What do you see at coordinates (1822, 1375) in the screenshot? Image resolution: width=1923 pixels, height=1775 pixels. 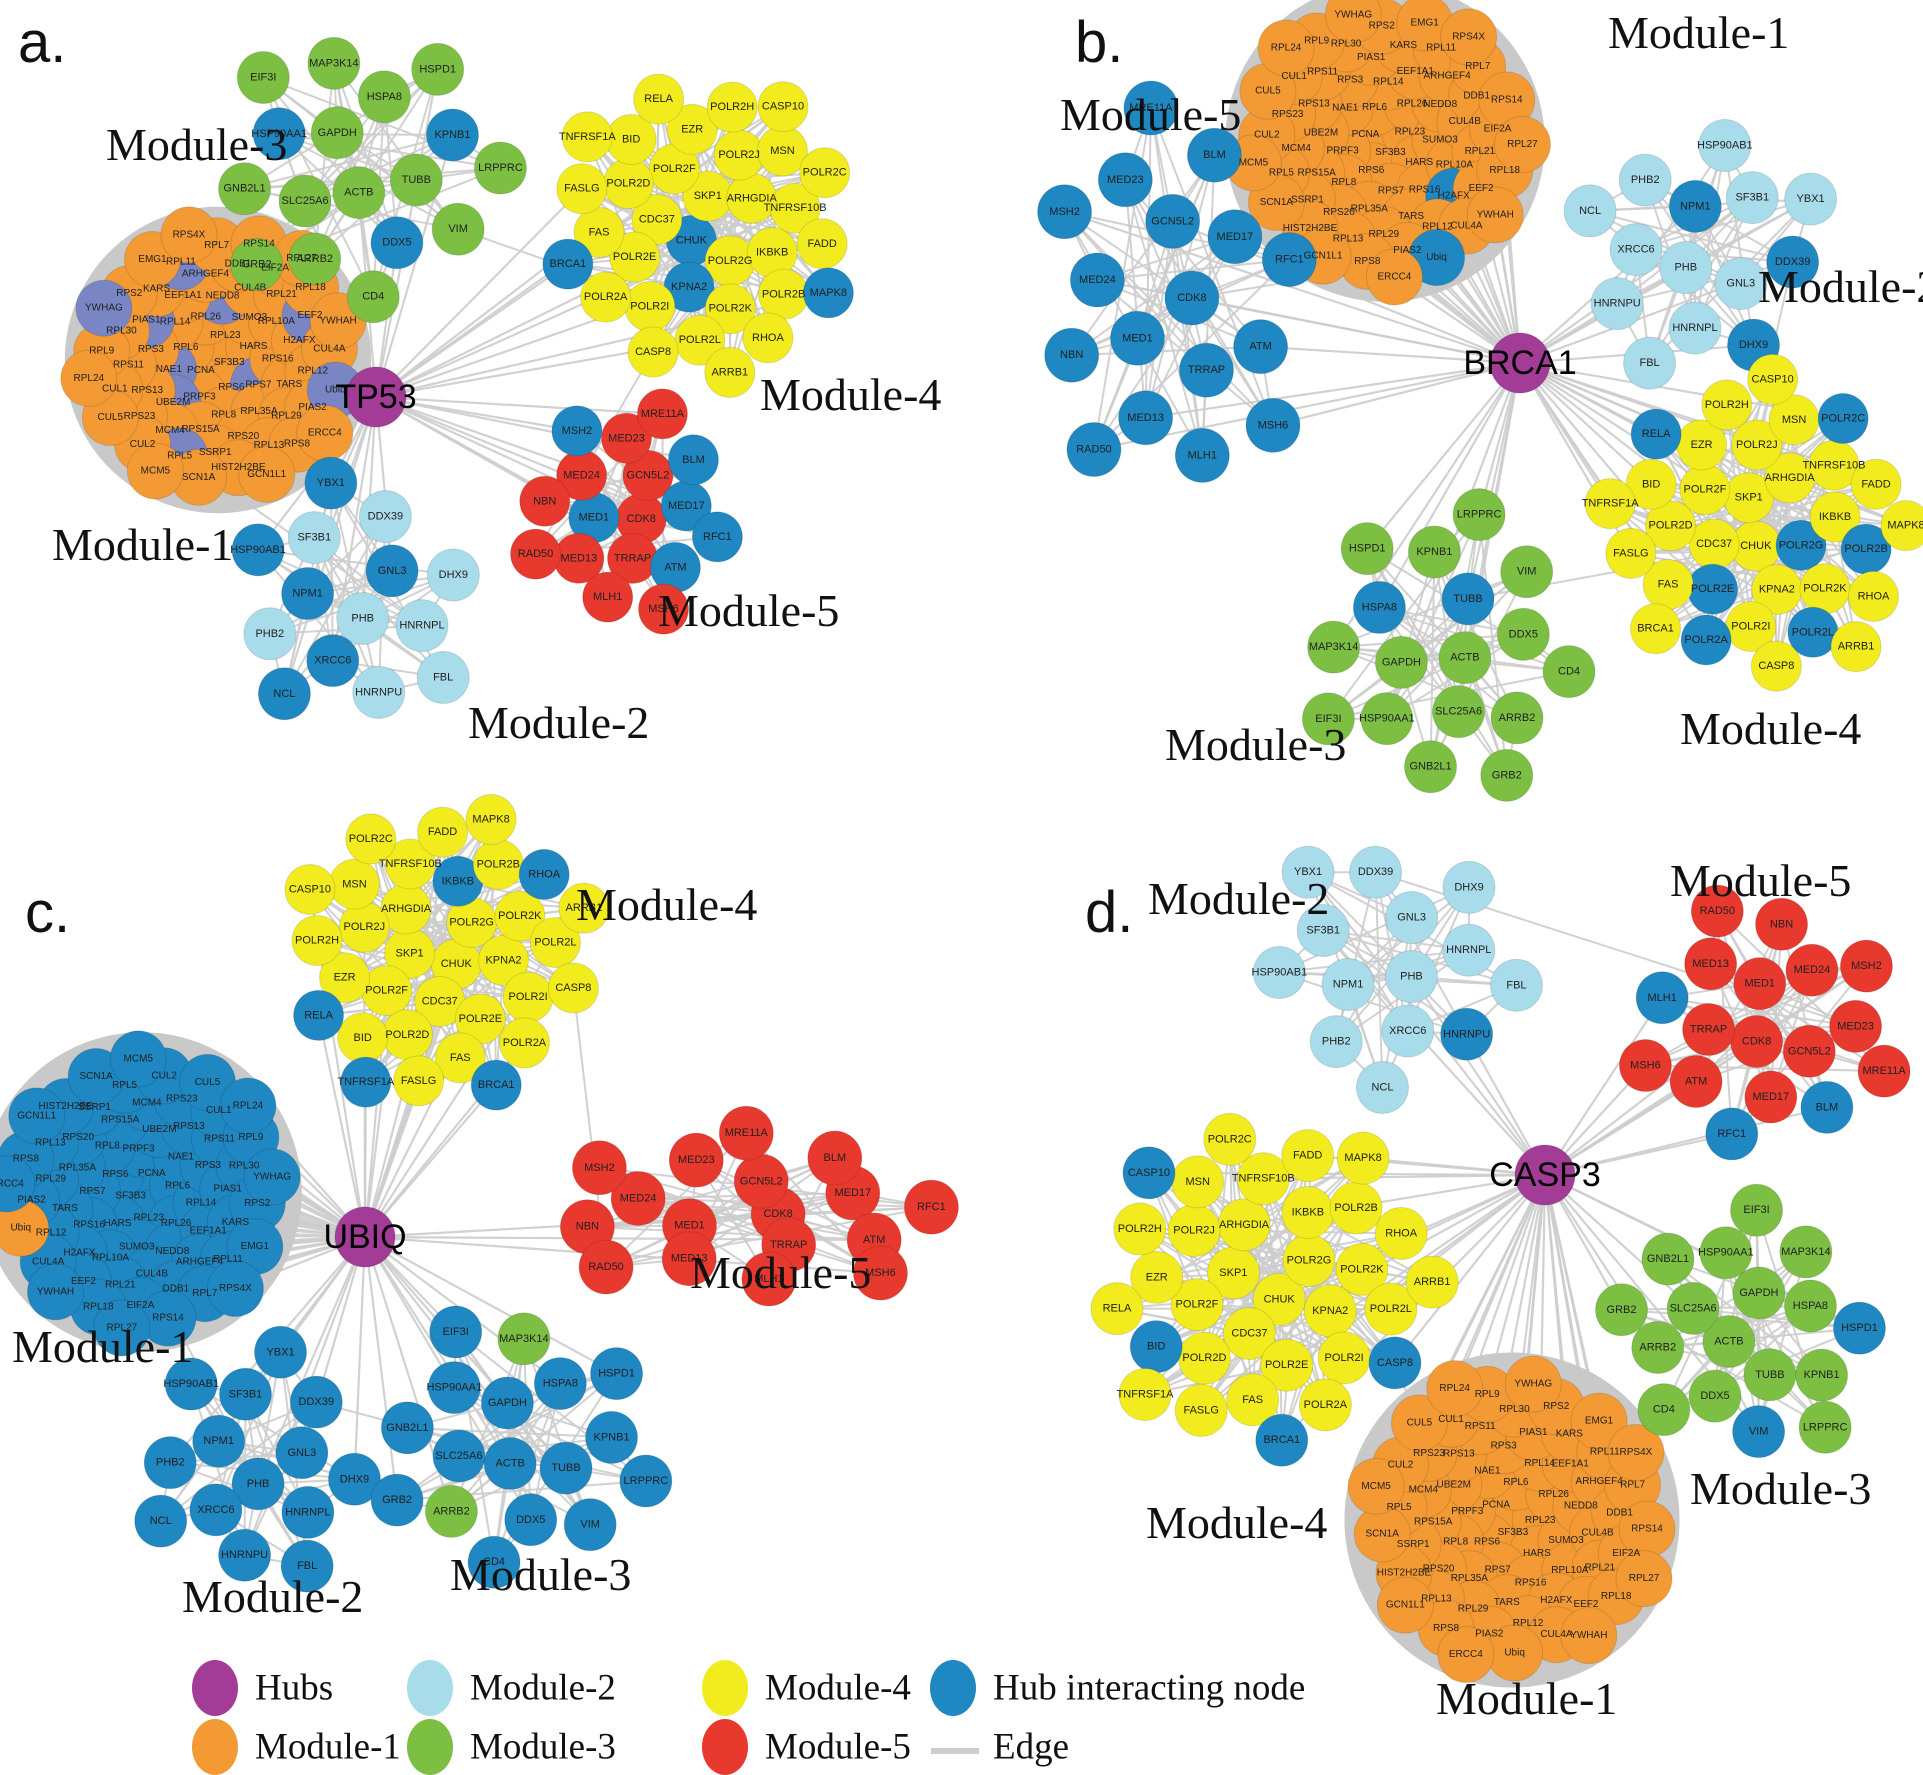 I see `node-KPNB1` at bounding box center [1822, 1375].